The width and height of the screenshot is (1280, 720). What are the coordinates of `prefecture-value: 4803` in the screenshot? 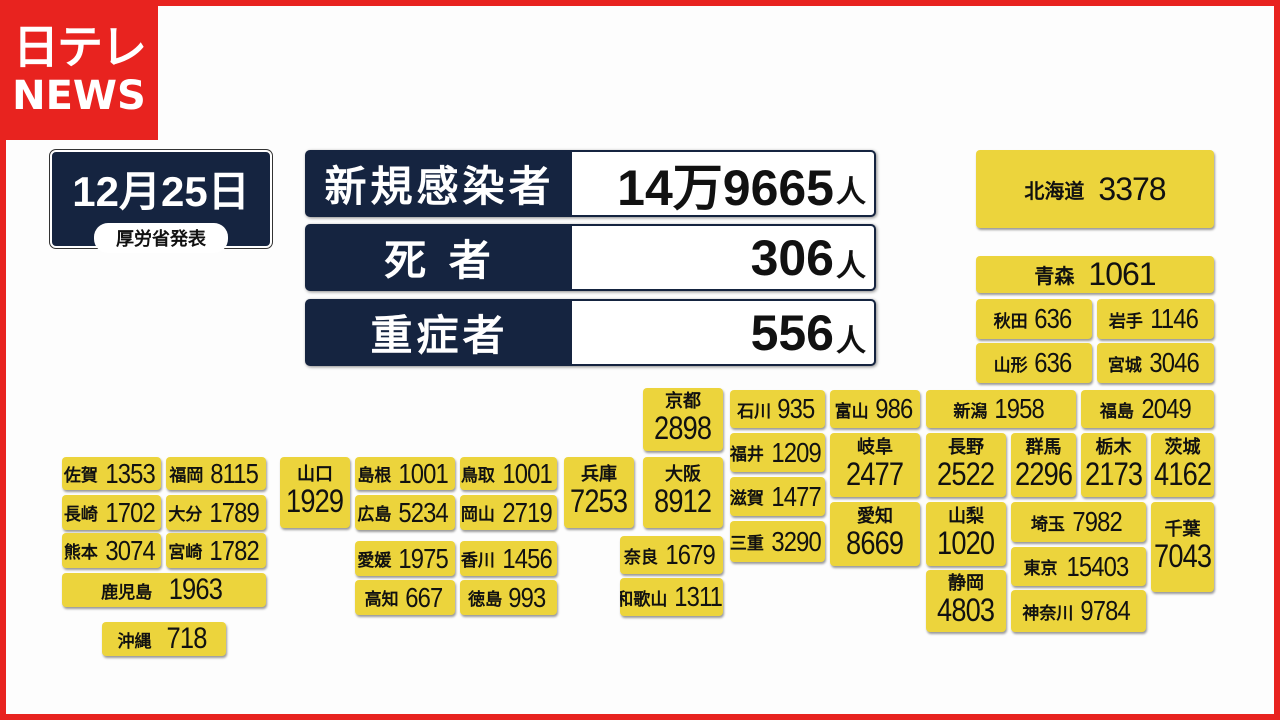 It's located at (966, 609).